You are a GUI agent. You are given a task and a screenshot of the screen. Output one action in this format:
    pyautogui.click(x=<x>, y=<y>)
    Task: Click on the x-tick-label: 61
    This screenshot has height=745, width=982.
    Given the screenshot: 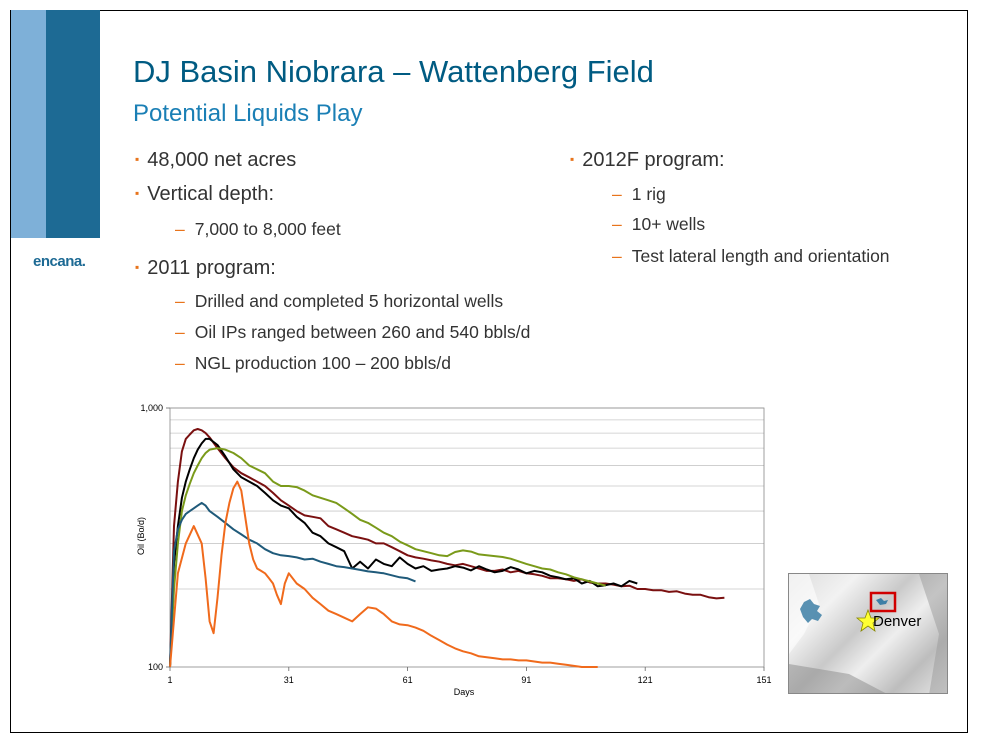 What is the action you would take?
    pyautogui.click(x=408, y=680)
    